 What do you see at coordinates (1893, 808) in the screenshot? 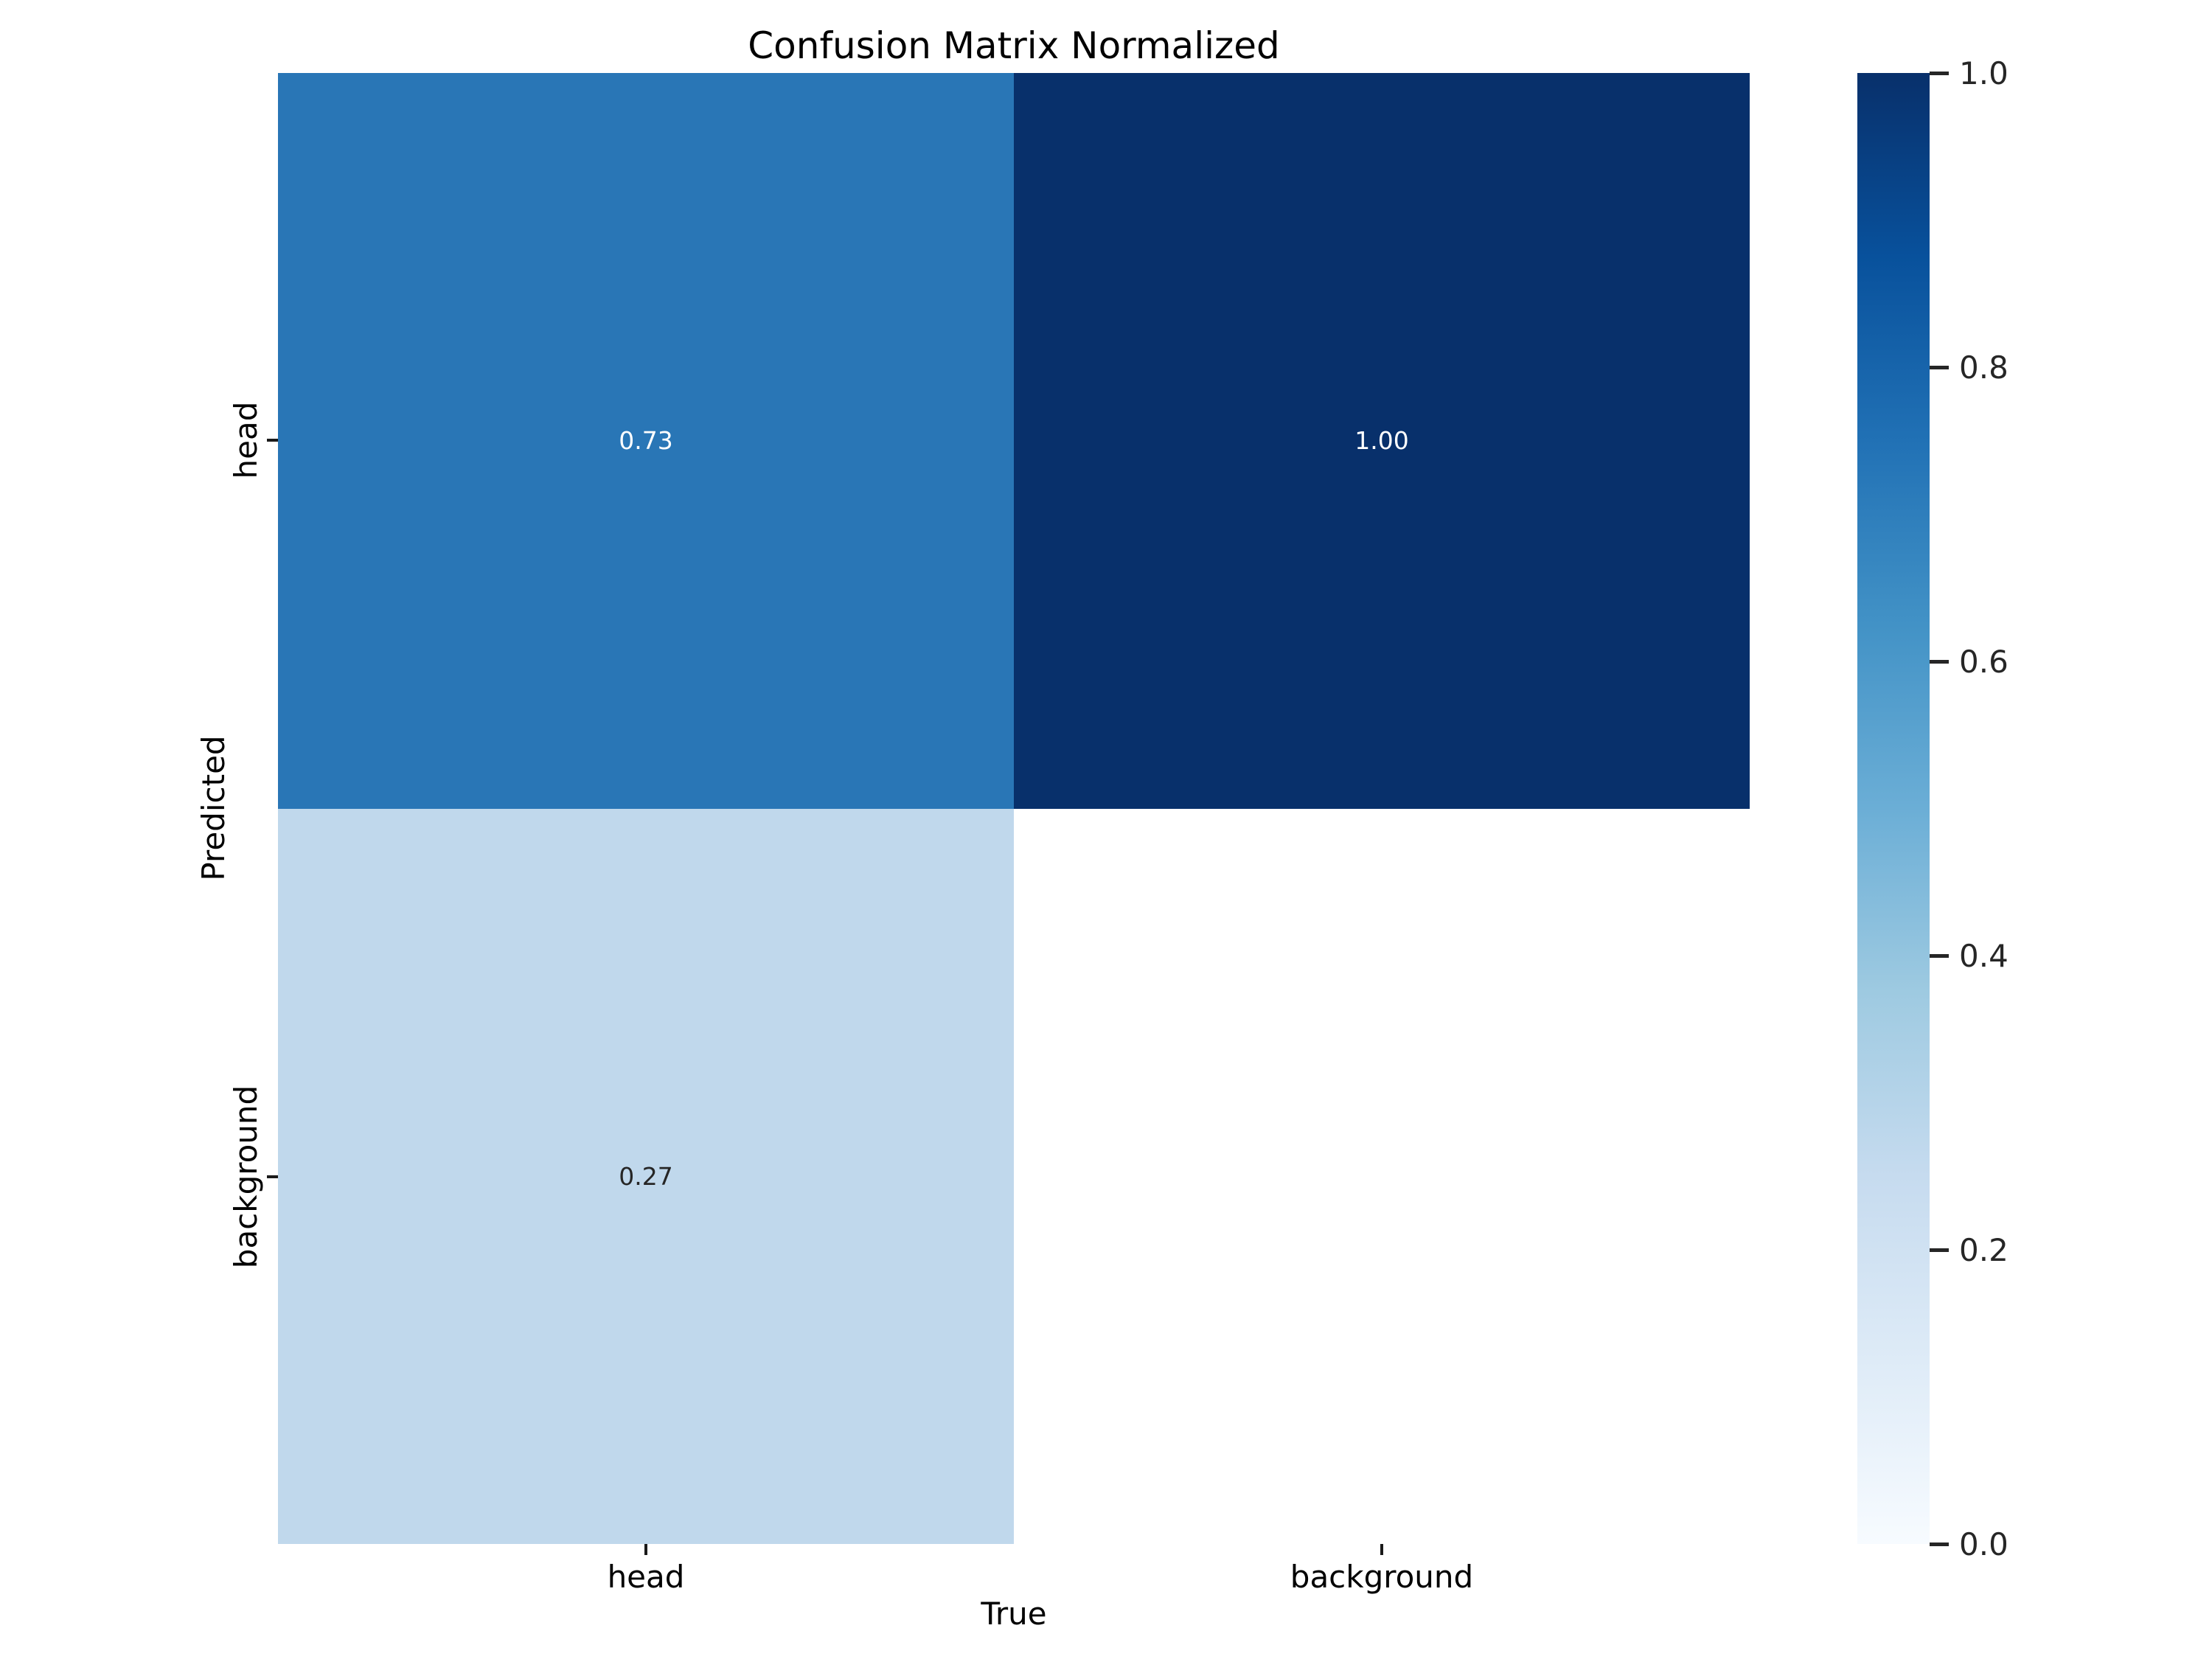
I see `colorbar-gradient` at bounding box center [1893, 808].